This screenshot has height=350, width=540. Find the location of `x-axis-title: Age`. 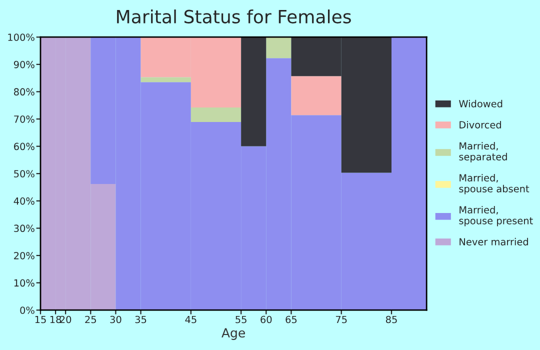

x-axis-title: Age is located at coordinates (233, 334).